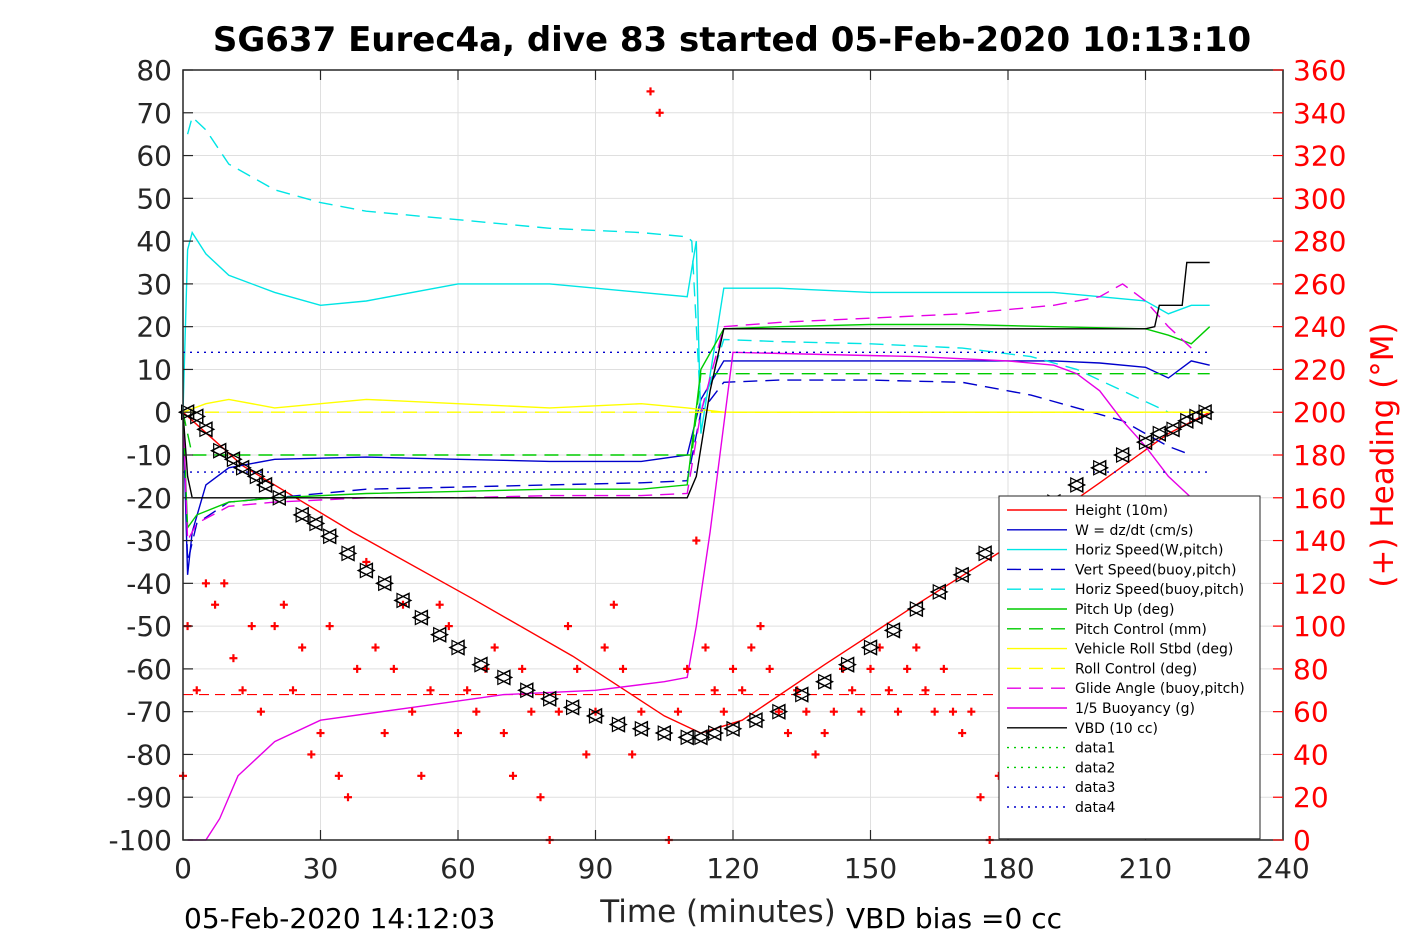 This screenshot has height=945, width=1417. Describe the element at coordinates (870, 868) in the screenshot. I see `x-tick-label: 150` at that location.